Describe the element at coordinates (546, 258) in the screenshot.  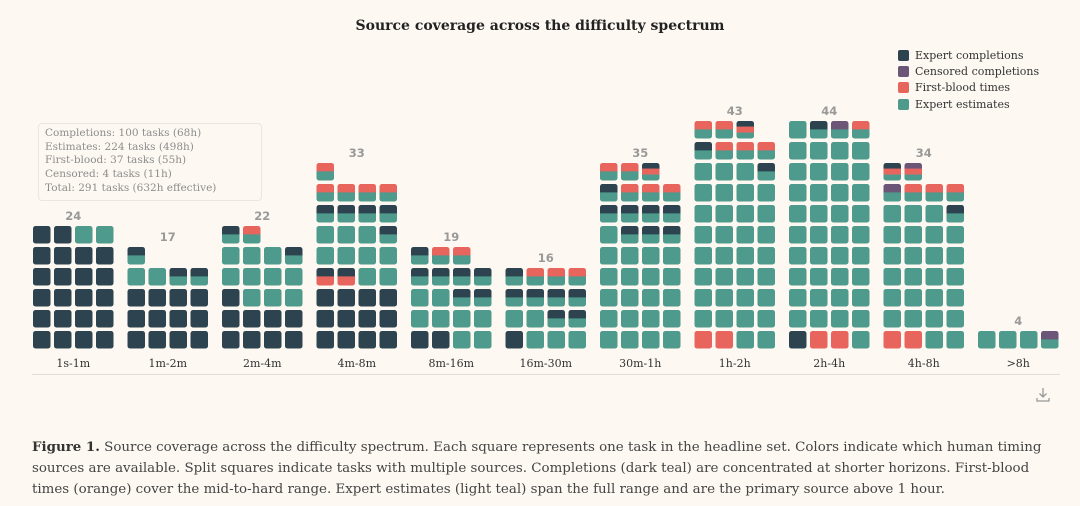
I see `bin-count-label: 16` at that location.